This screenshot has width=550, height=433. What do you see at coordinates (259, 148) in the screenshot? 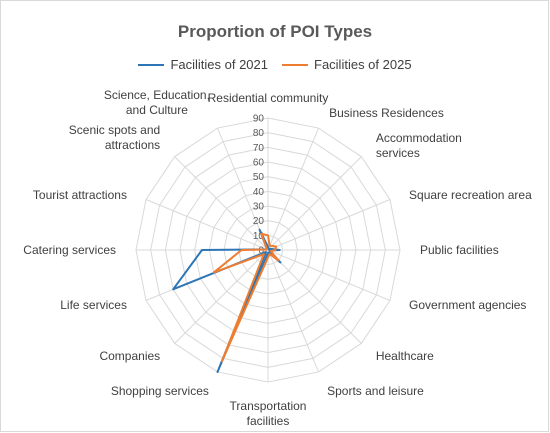
I see `tick-label: 70` at bounding box center [259, 148].